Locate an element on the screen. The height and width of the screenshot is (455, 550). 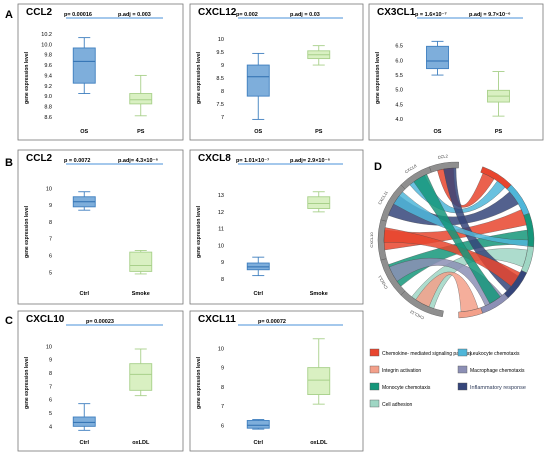
gene-sector-label: CCL2 is located at coordinates (443, 156).